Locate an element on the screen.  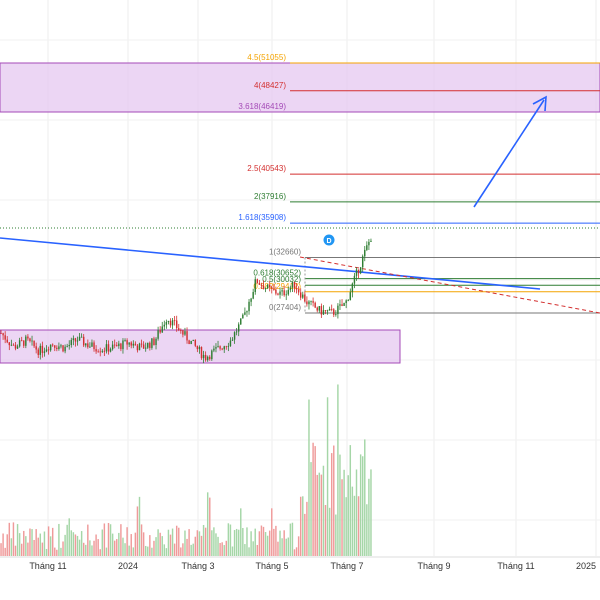
projection-arrow is located at coordinates (509, 153).